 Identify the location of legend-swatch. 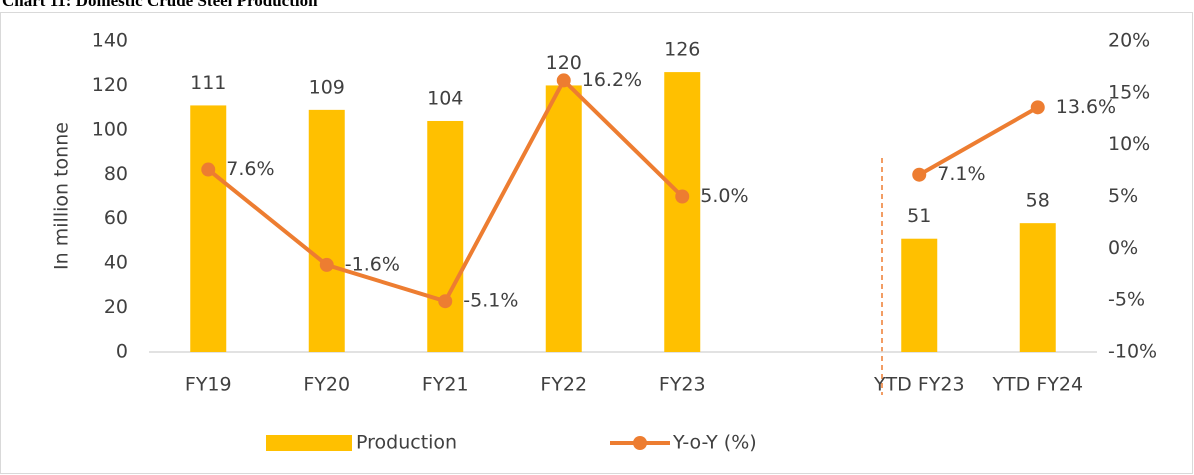
(309, 443).